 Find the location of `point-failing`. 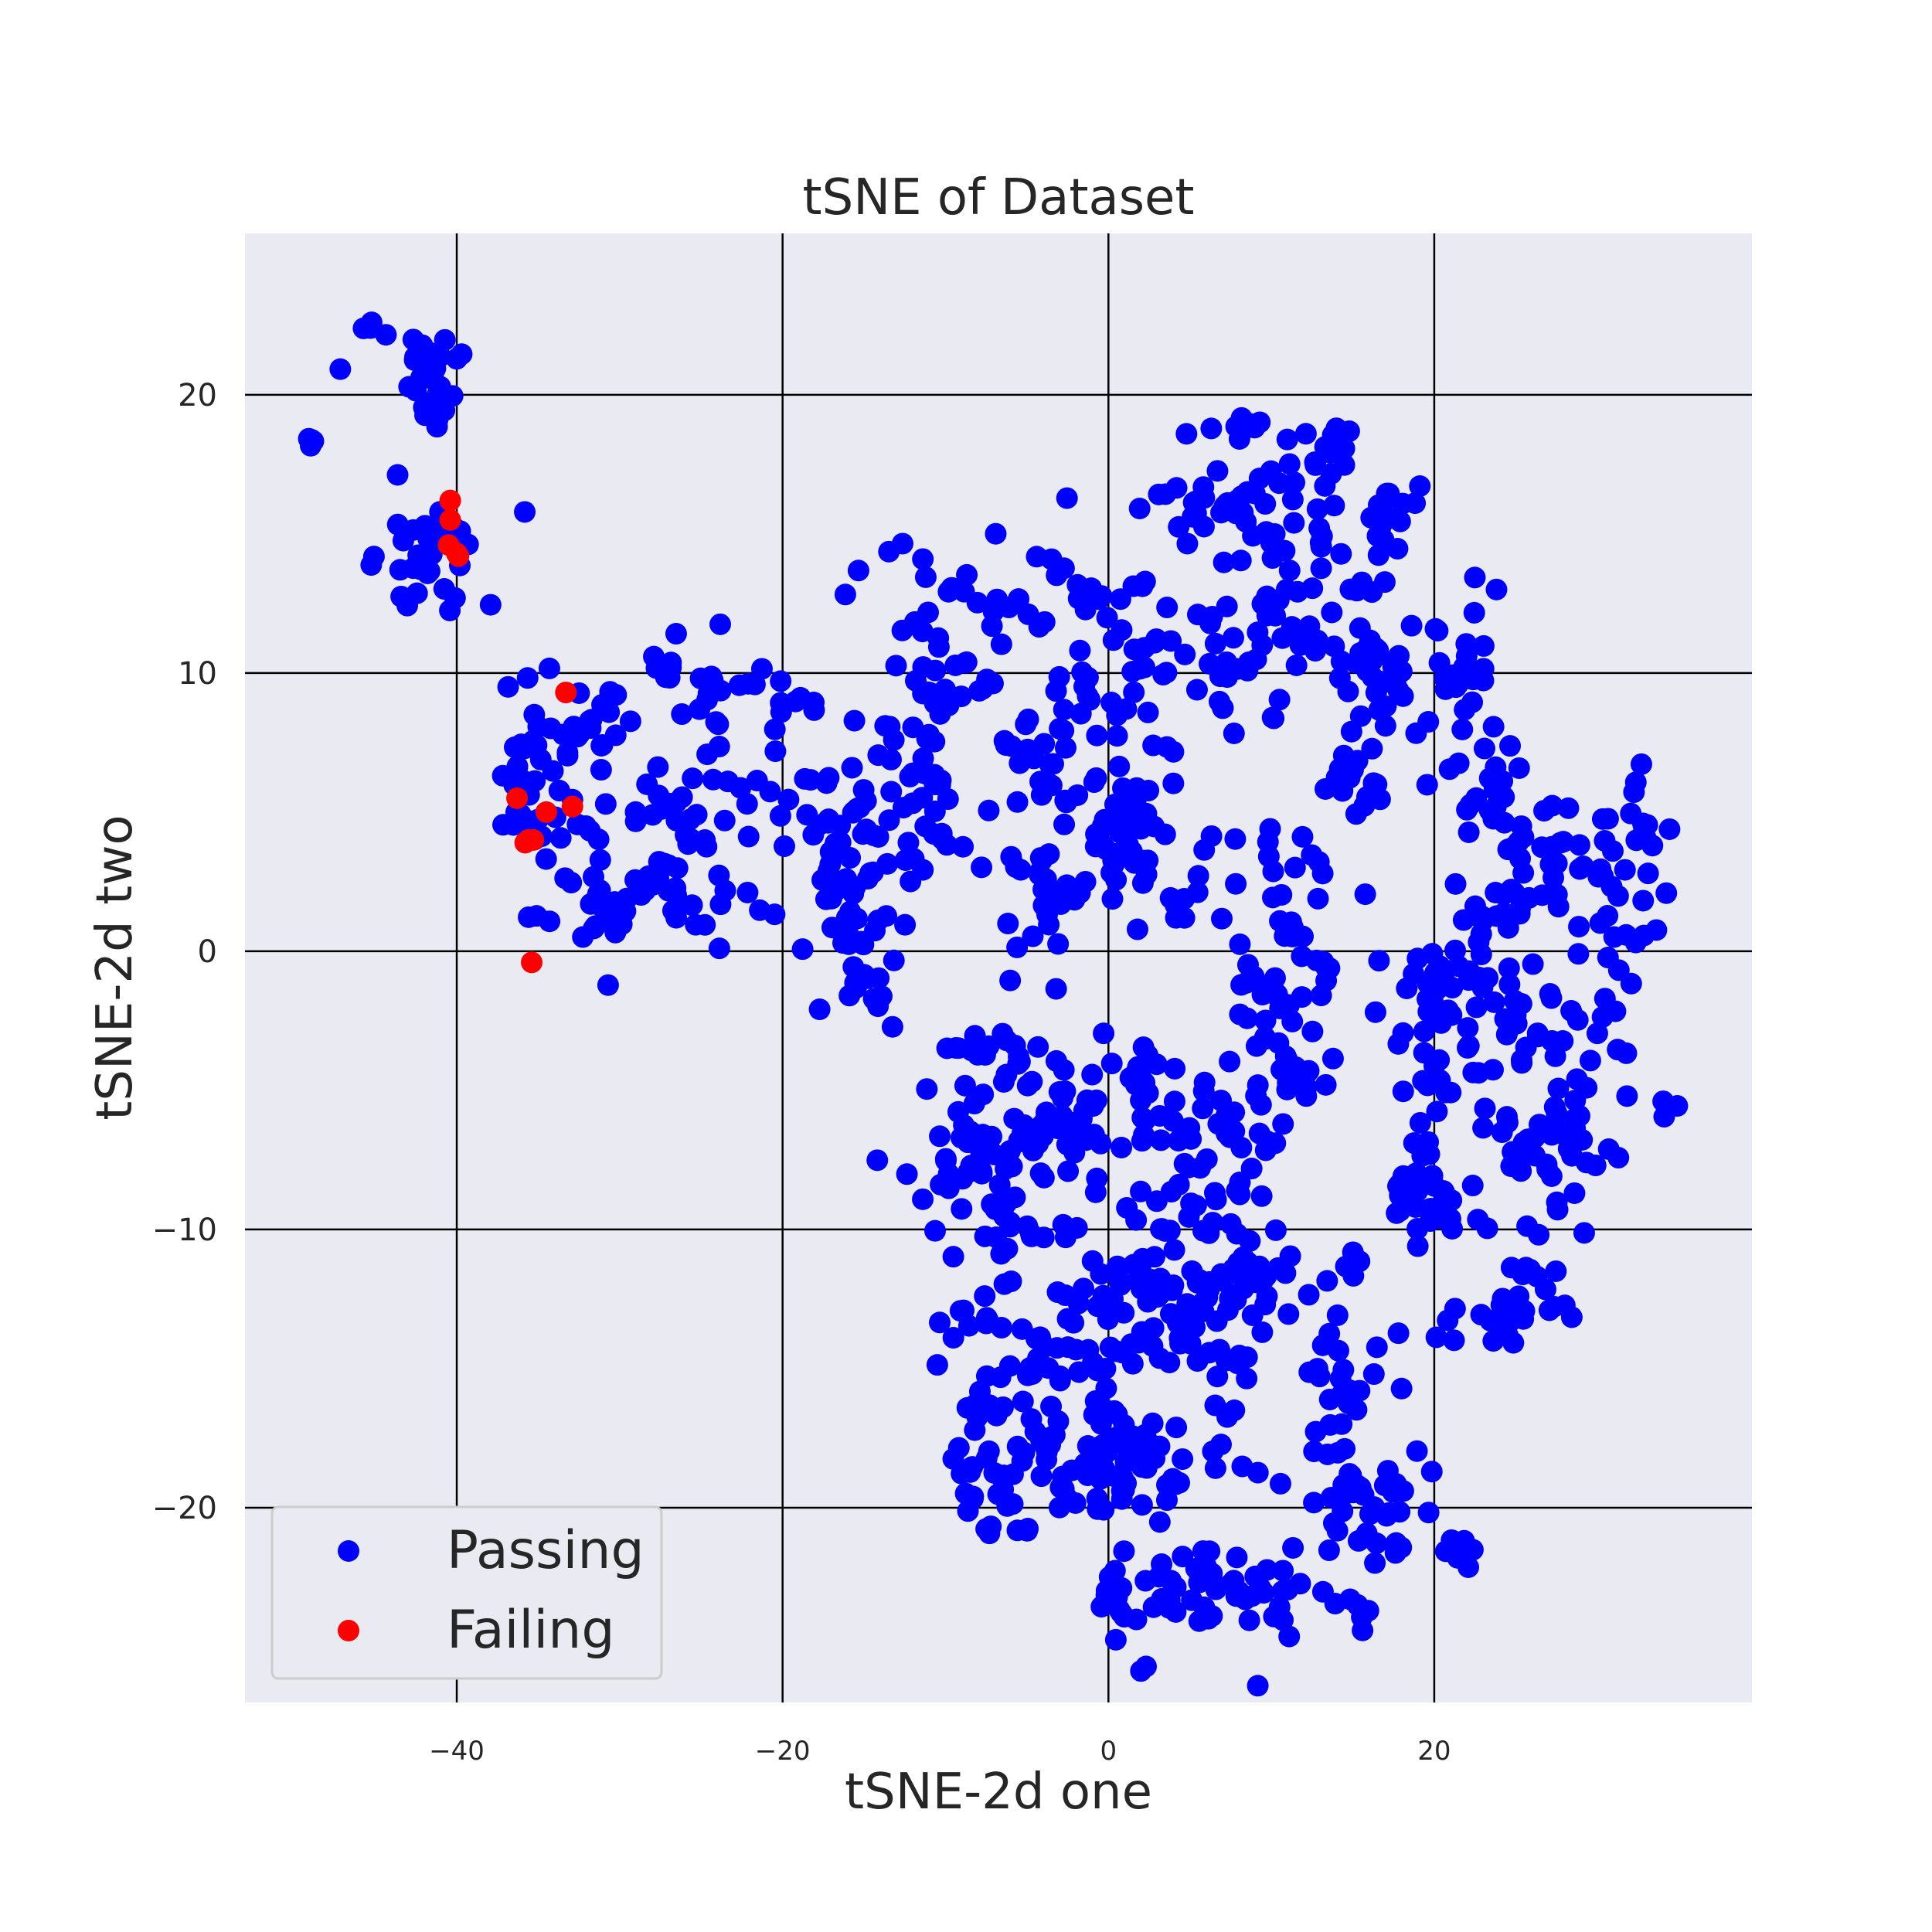

point-failing is located at coordinates (546, 812).